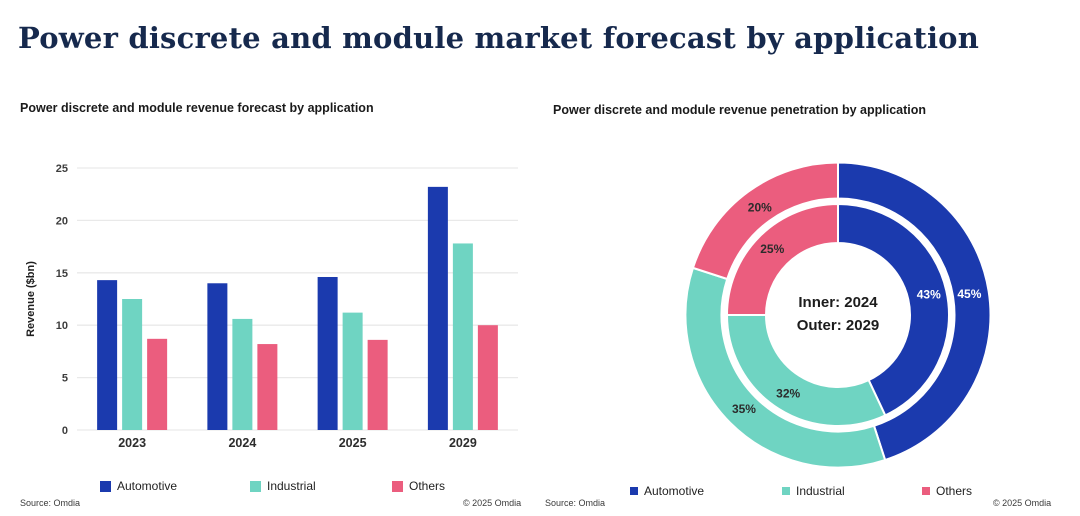  I want to click on bar-others-2023, so click(157, 384).